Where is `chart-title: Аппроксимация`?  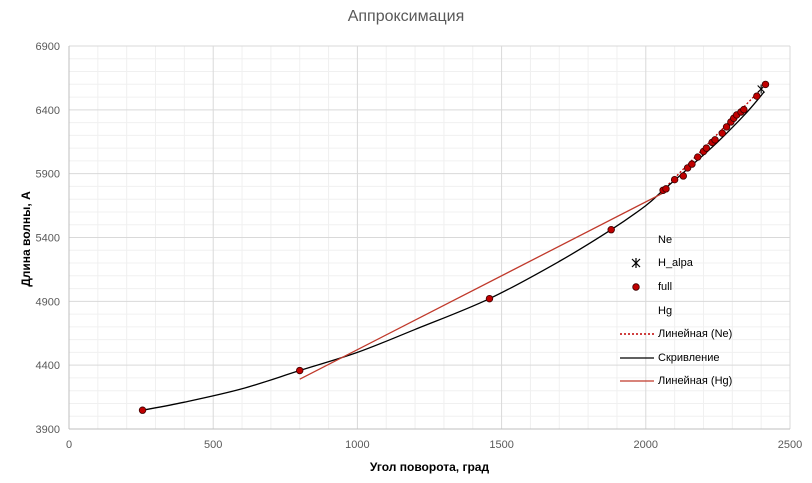
chart-title: Аппроксимация is located at coordinates (406, 16).